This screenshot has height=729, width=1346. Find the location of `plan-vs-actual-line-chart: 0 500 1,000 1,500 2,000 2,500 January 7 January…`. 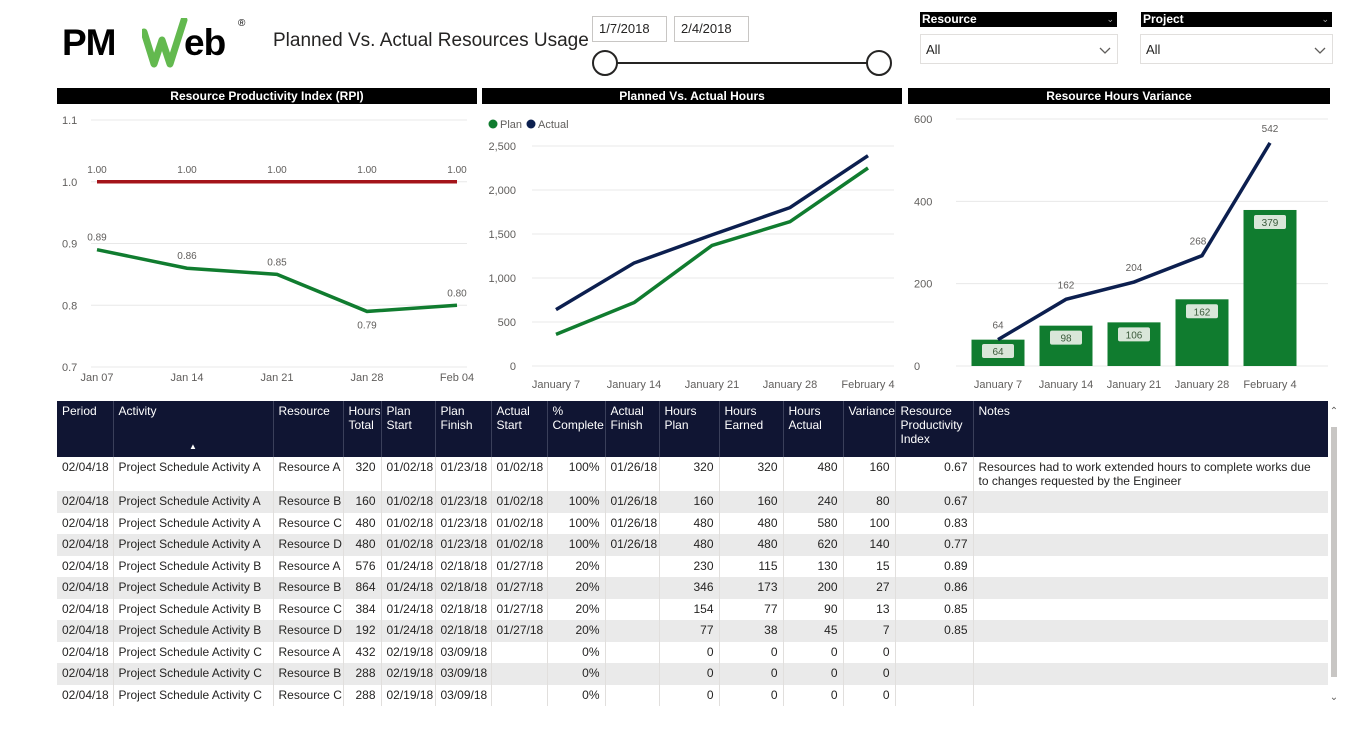

plan-vs-actual-line-chart: 0 500 1,000 1,500 2,000 2,500 January 7 January… is located at coordinates (691, 255).